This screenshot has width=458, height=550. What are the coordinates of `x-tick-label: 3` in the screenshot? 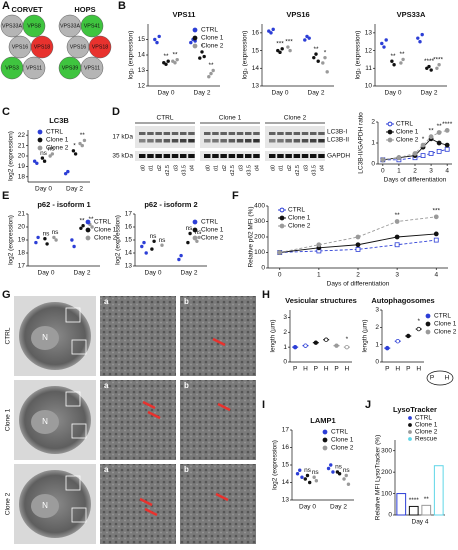 It's located at (431, 171).